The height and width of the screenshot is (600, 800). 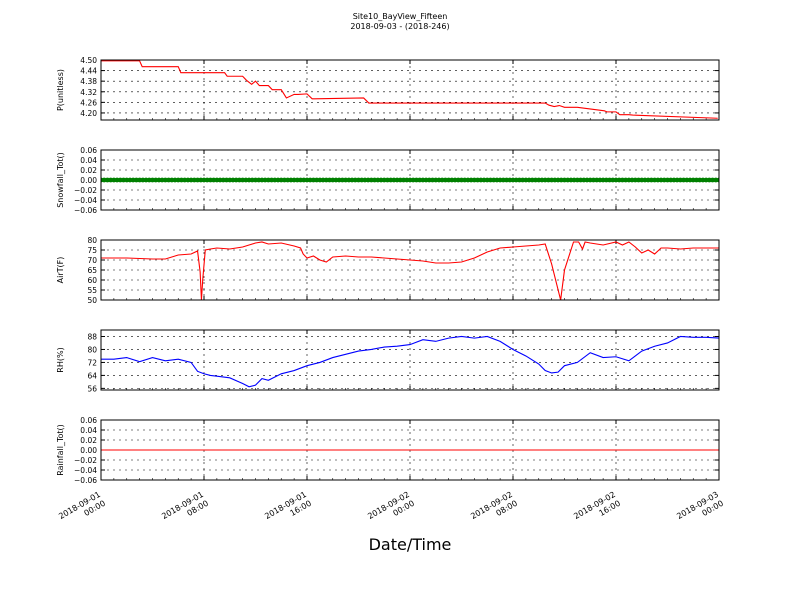 I want to click on x-tick-label: 2018-09-0116:00, so click(x=288, y=510).